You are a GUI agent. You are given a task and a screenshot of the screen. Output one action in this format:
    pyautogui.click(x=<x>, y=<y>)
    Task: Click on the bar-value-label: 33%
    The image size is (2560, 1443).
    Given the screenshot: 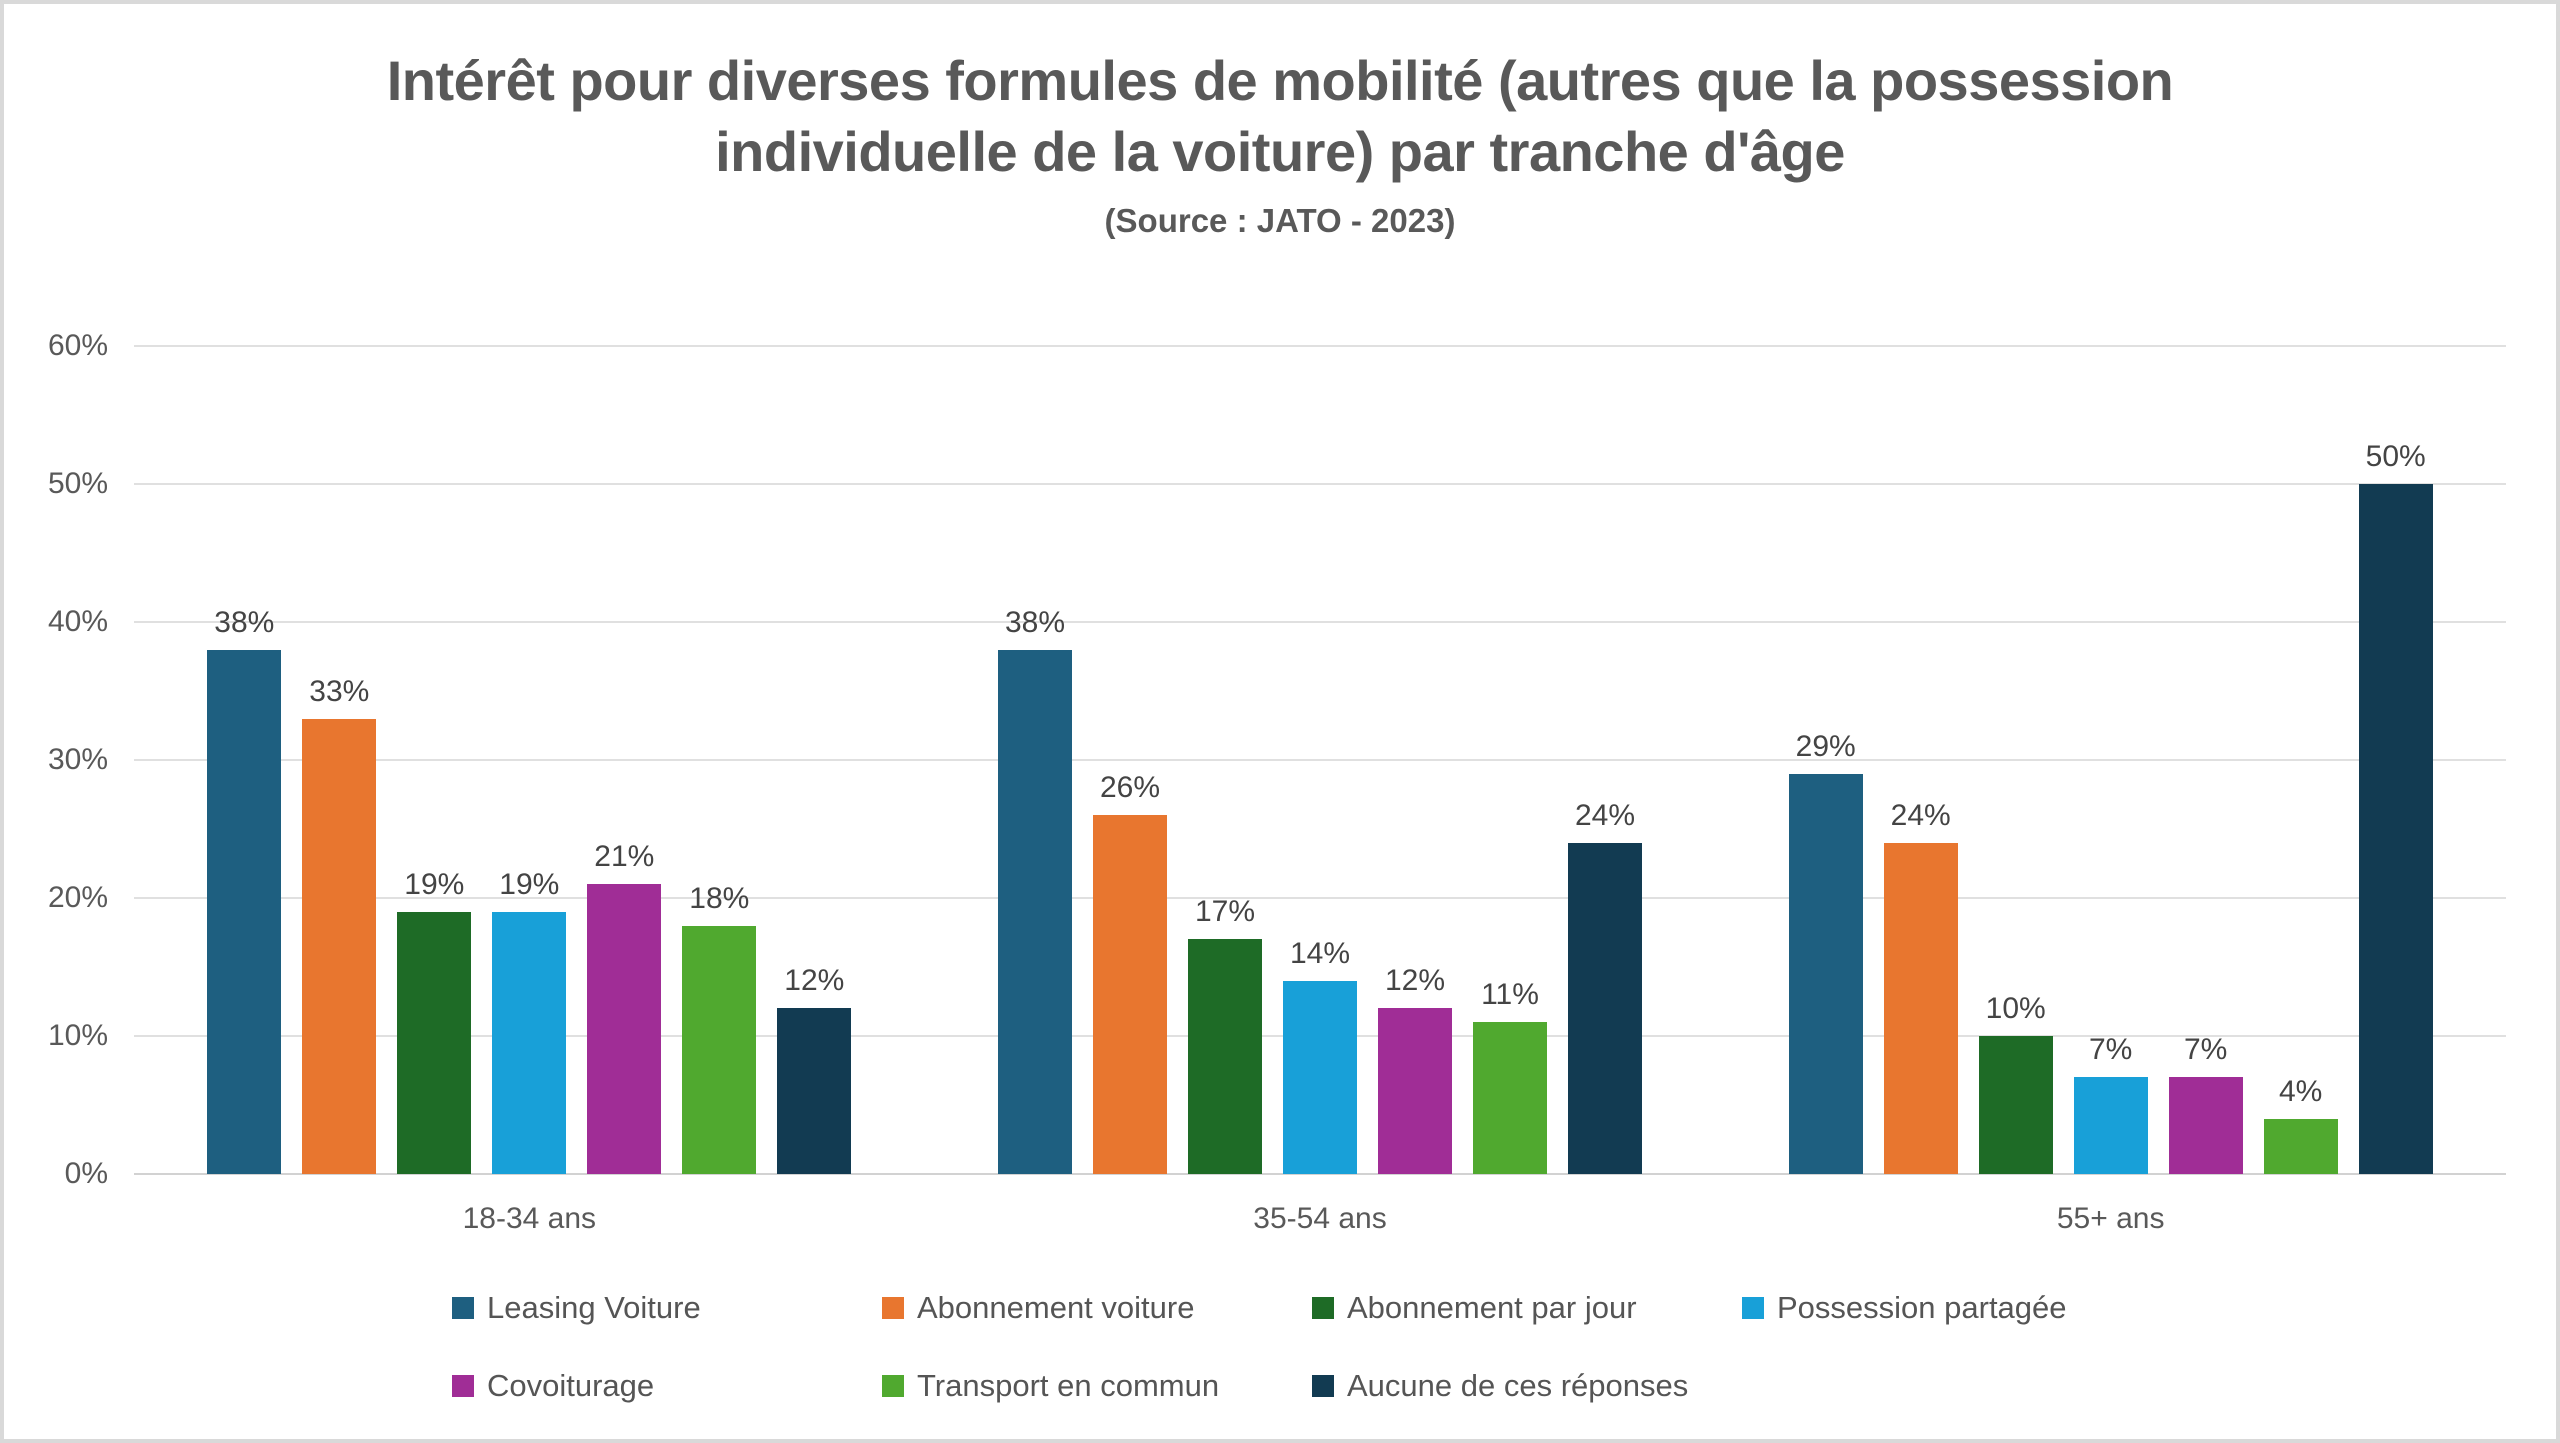 What is the action you would take?
    pyautogui.click(x=339, y=691)
    